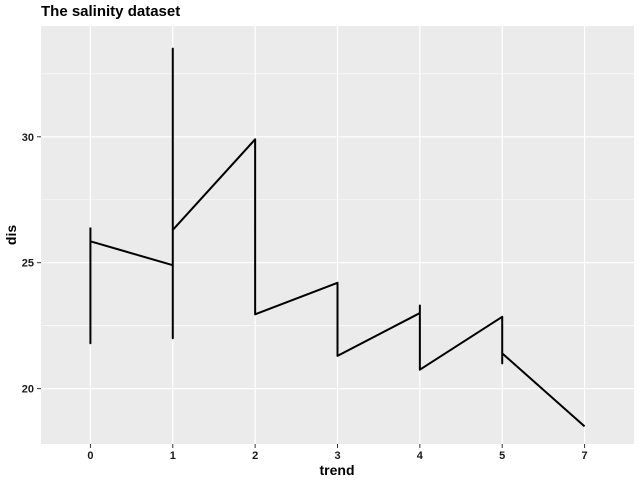 The width and height of the screenshot is (640, 485). Describe the element at coordinates (337, 456) in the screenshot. I see `x-tick-label: 3` at that location.